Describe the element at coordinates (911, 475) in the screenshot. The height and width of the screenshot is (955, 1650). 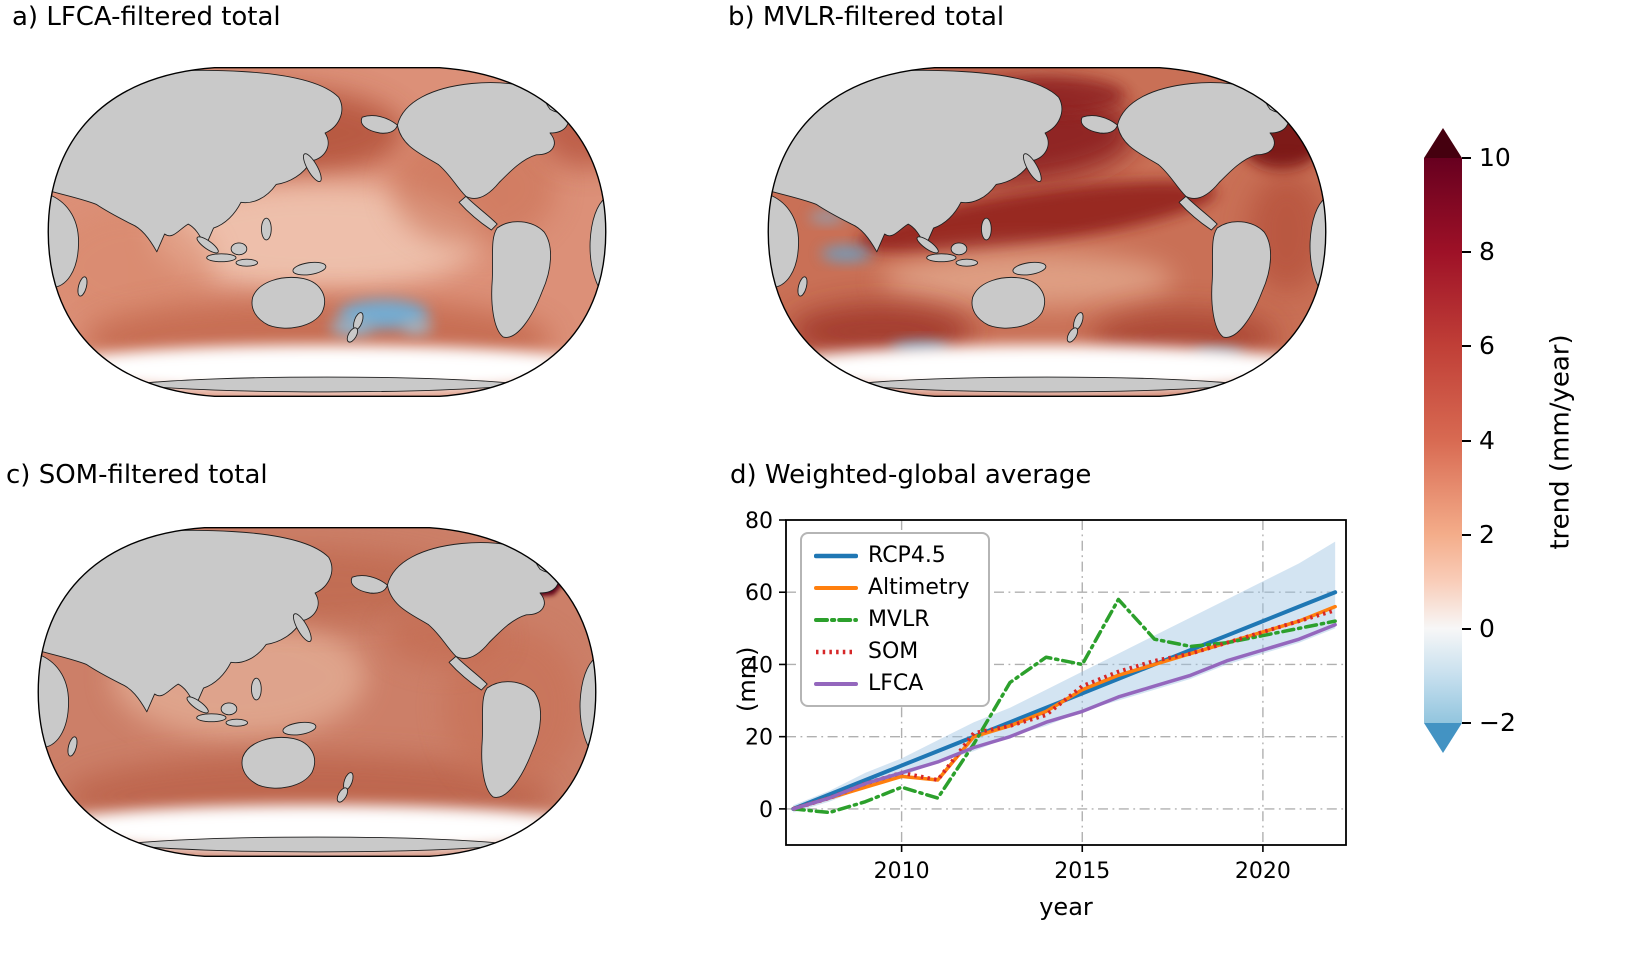
I see `panel-d-title: d) Weighted-global average` at that location.